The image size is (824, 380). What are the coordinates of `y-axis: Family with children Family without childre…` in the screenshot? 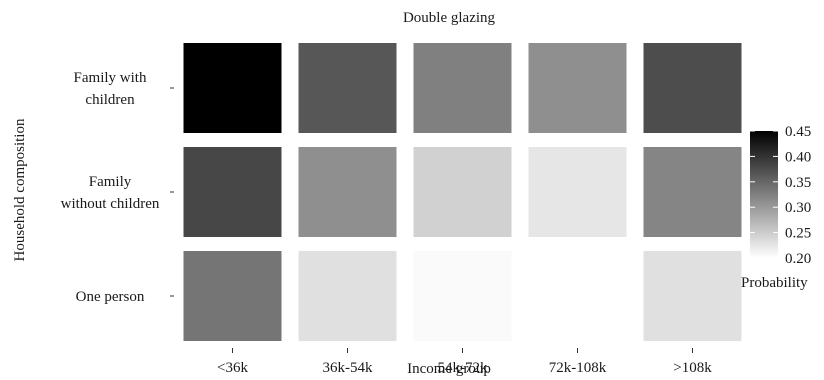 It's located at (117, 187).